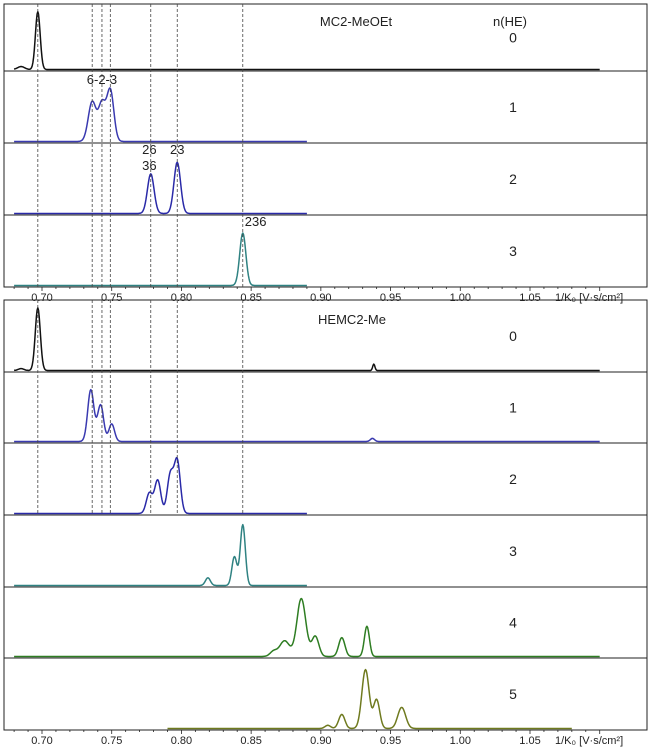 This screenshot has height=748, width=649. Describe the element at coordinates (149, 165) in the screenshot. I see `peak-label: 36` at that location.